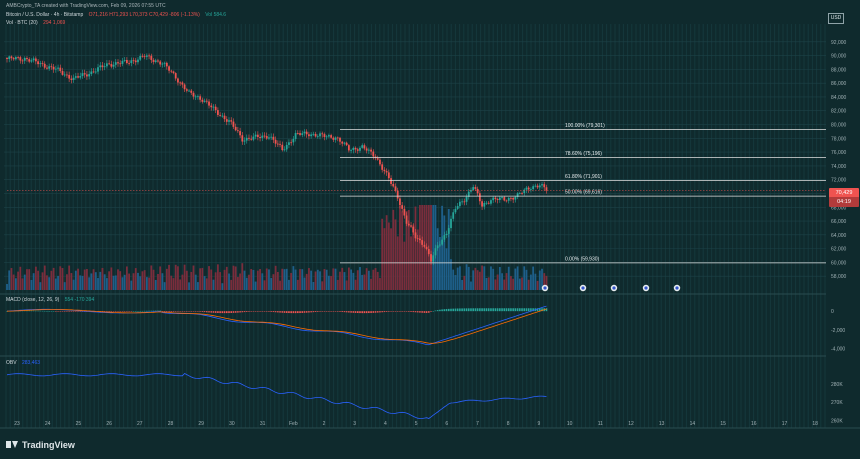  What do you see at coordinates (723, 424) in the screenshot?
I see `time-tick-label: 15` at bounding box center [723, 424].